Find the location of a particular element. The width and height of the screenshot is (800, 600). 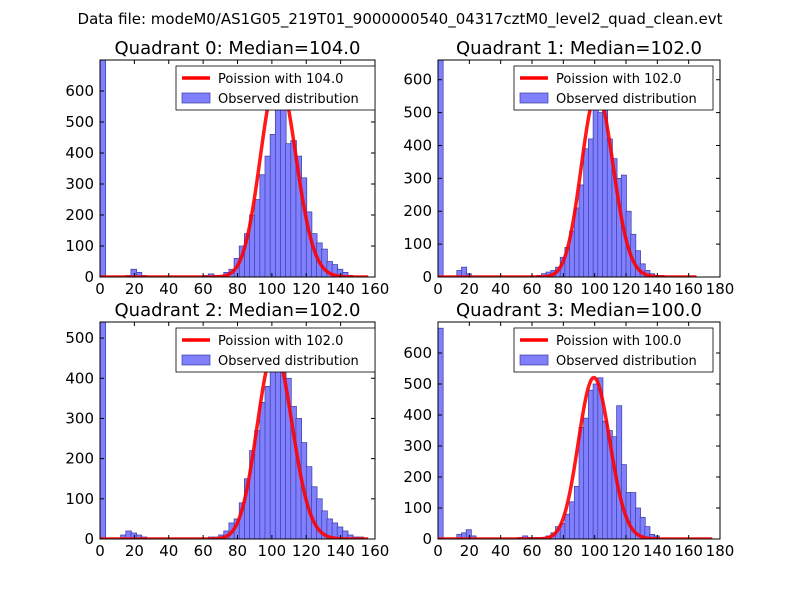

subplot-title: Quadrant 0: Median=104.0 is located at coordinates (238, 48).